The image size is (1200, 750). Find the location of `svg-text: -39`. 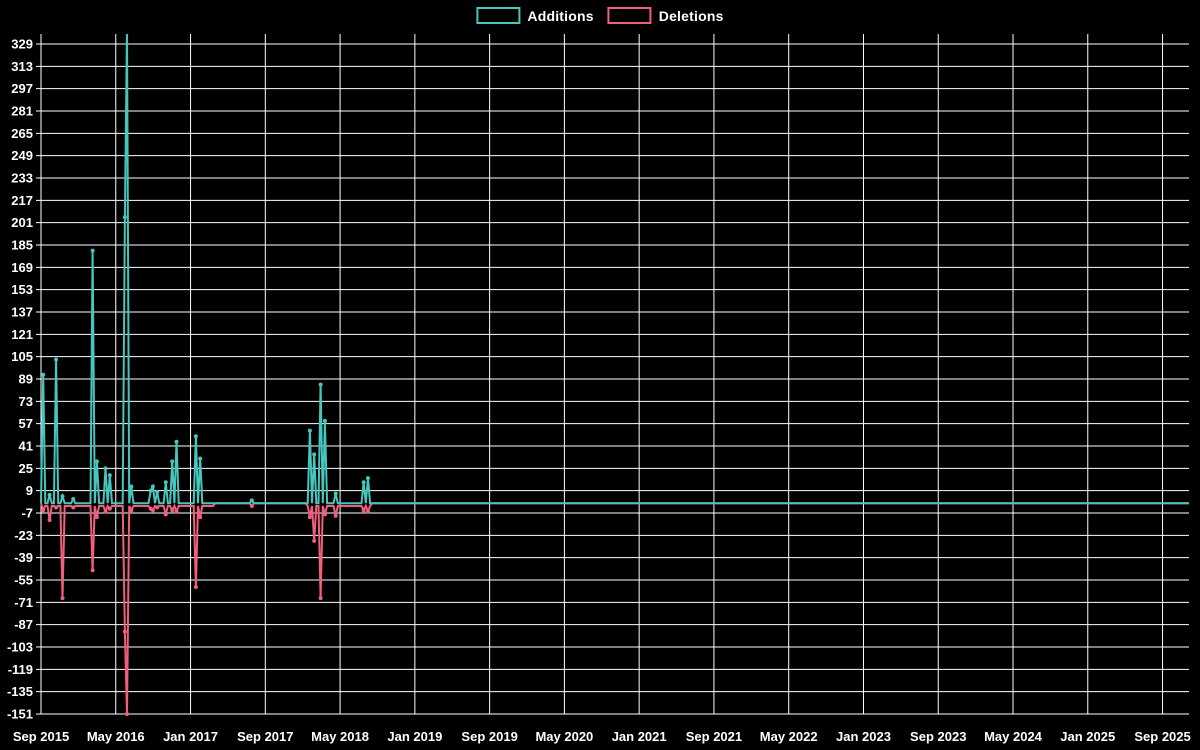

svg-text: -39 is located at coordinates (23, 557).